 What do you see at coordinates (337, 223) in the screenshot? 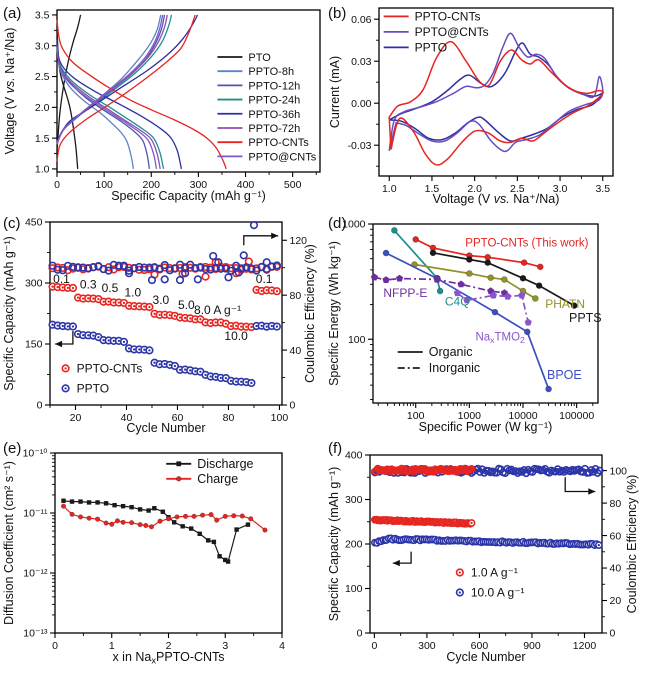
I see `svg-text: (d)` at bounding box center [337, 223].